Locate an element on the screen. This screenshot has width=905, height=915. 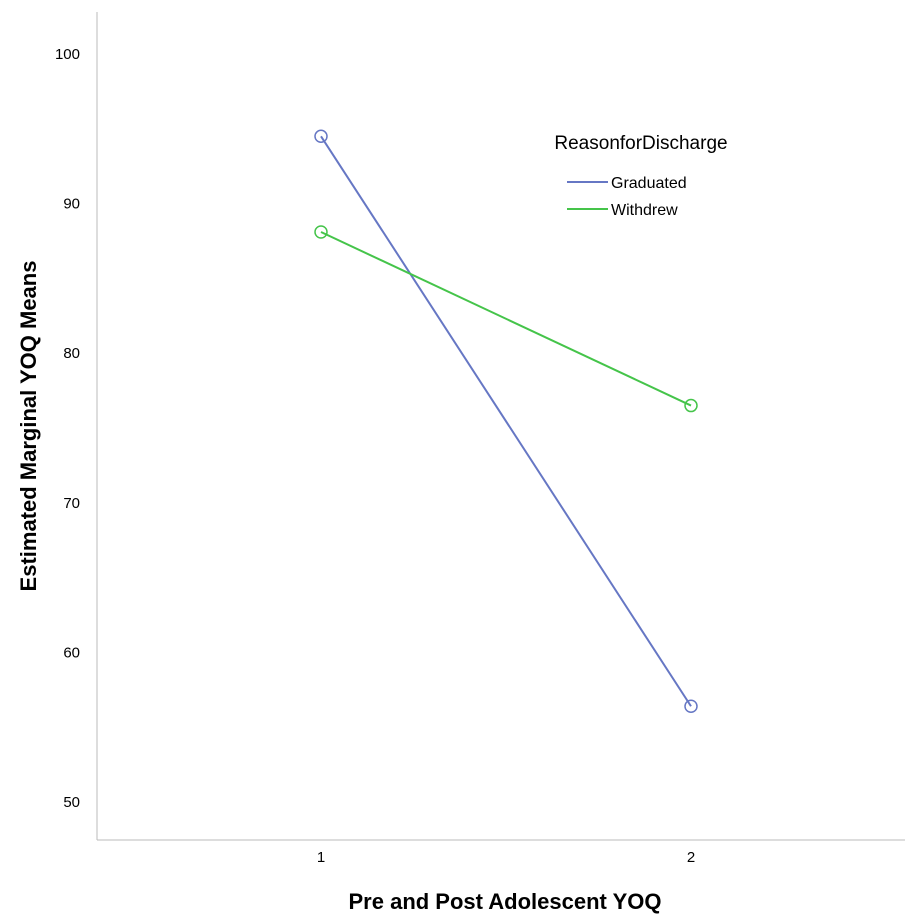
y-tick-label: 50 is located at coordinates (71, 802).